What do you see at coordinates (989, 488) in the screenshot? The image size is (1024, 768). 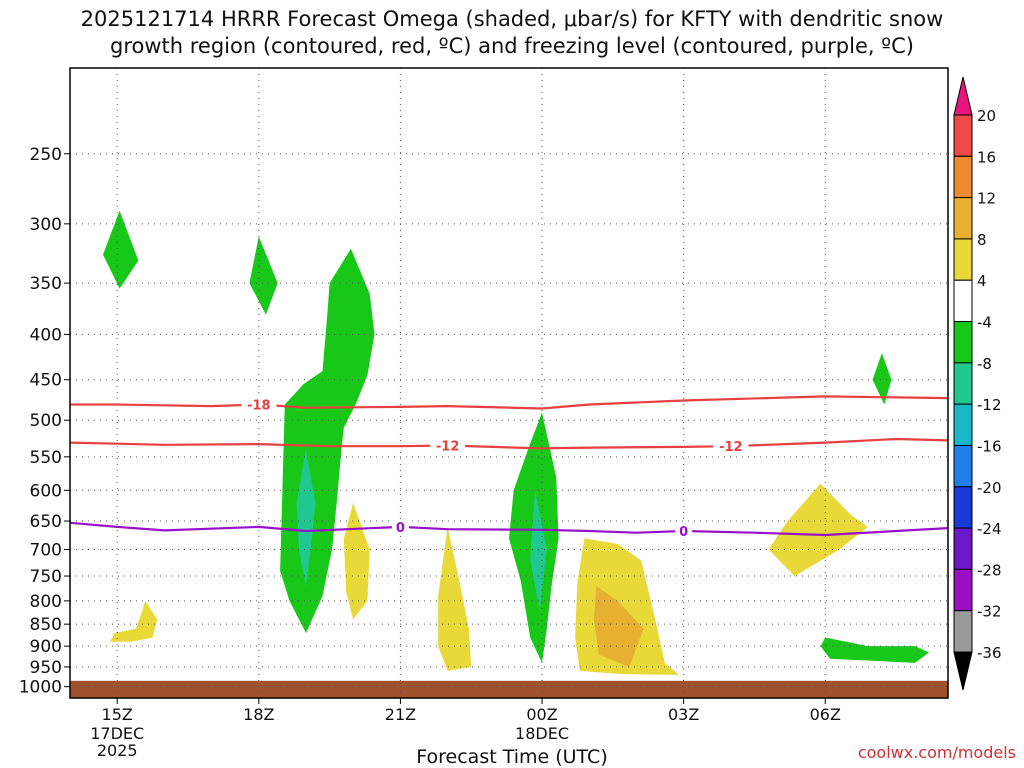 I see `colorbar-label-9: -20` at bounding box center [989, 488].